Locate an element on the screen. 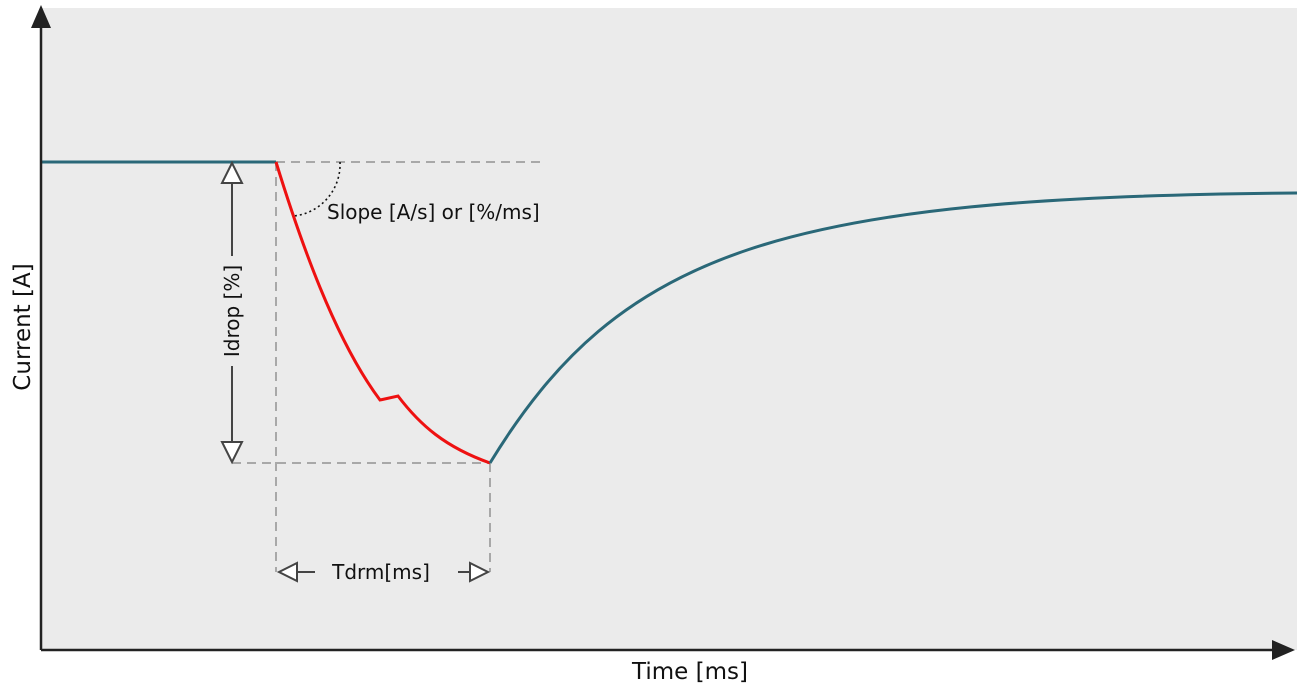 The height and width of the screenshot is (691, 1297). idrop-arrowhead-up is located at coordinates (232, 172).